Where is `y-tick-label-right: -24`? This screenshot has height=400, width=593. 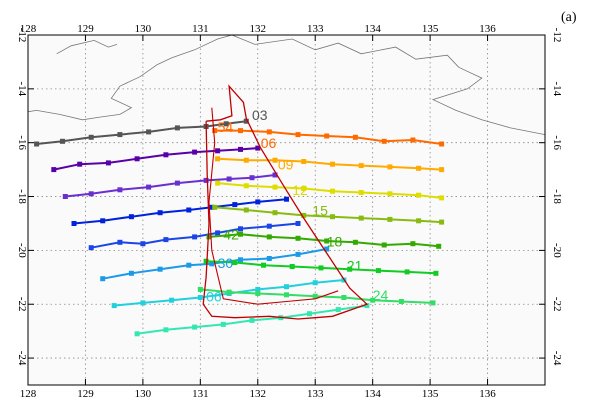 y-tick-label-right: -24 is located at coordinates (557, 358).